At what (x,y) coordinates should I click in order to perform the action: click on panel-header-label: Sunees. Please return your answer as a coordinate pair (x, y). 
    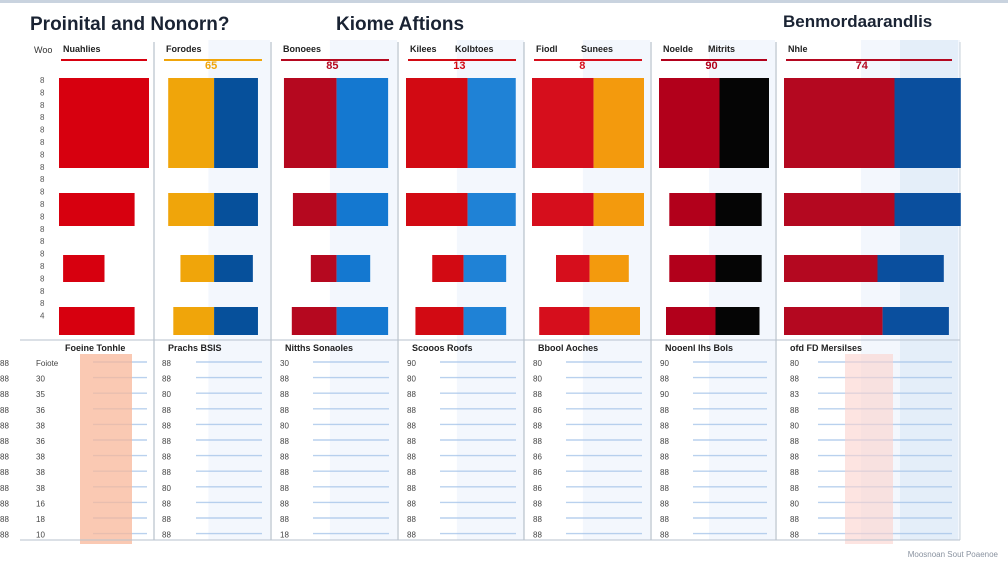
    Looking at the image, I should click on (597, 49).